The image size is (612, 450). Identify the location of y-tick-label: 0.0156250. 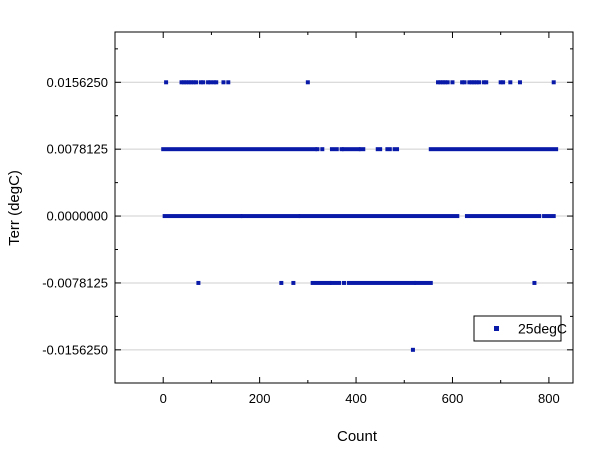
(77, 82).